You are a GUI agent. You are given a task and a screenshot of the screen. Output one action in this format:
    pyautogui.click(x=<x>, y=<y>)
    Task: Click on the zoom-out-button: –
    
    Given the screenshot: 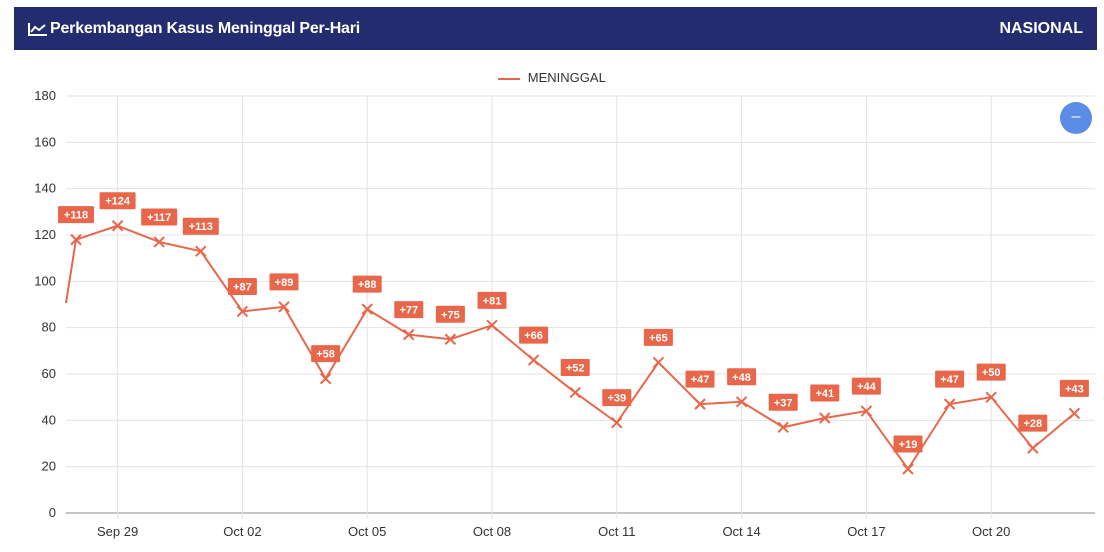 What is the action you would take?
    pyautogui.click(x=1076, y=118)
    